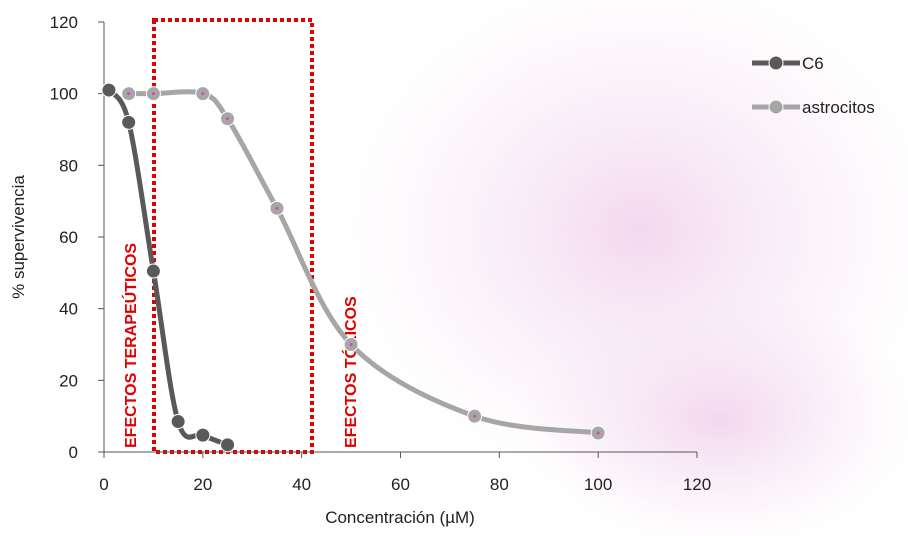 This screenshot has height=536, width=908. I want to click on x-tick-label: 20, so click(202, 484).